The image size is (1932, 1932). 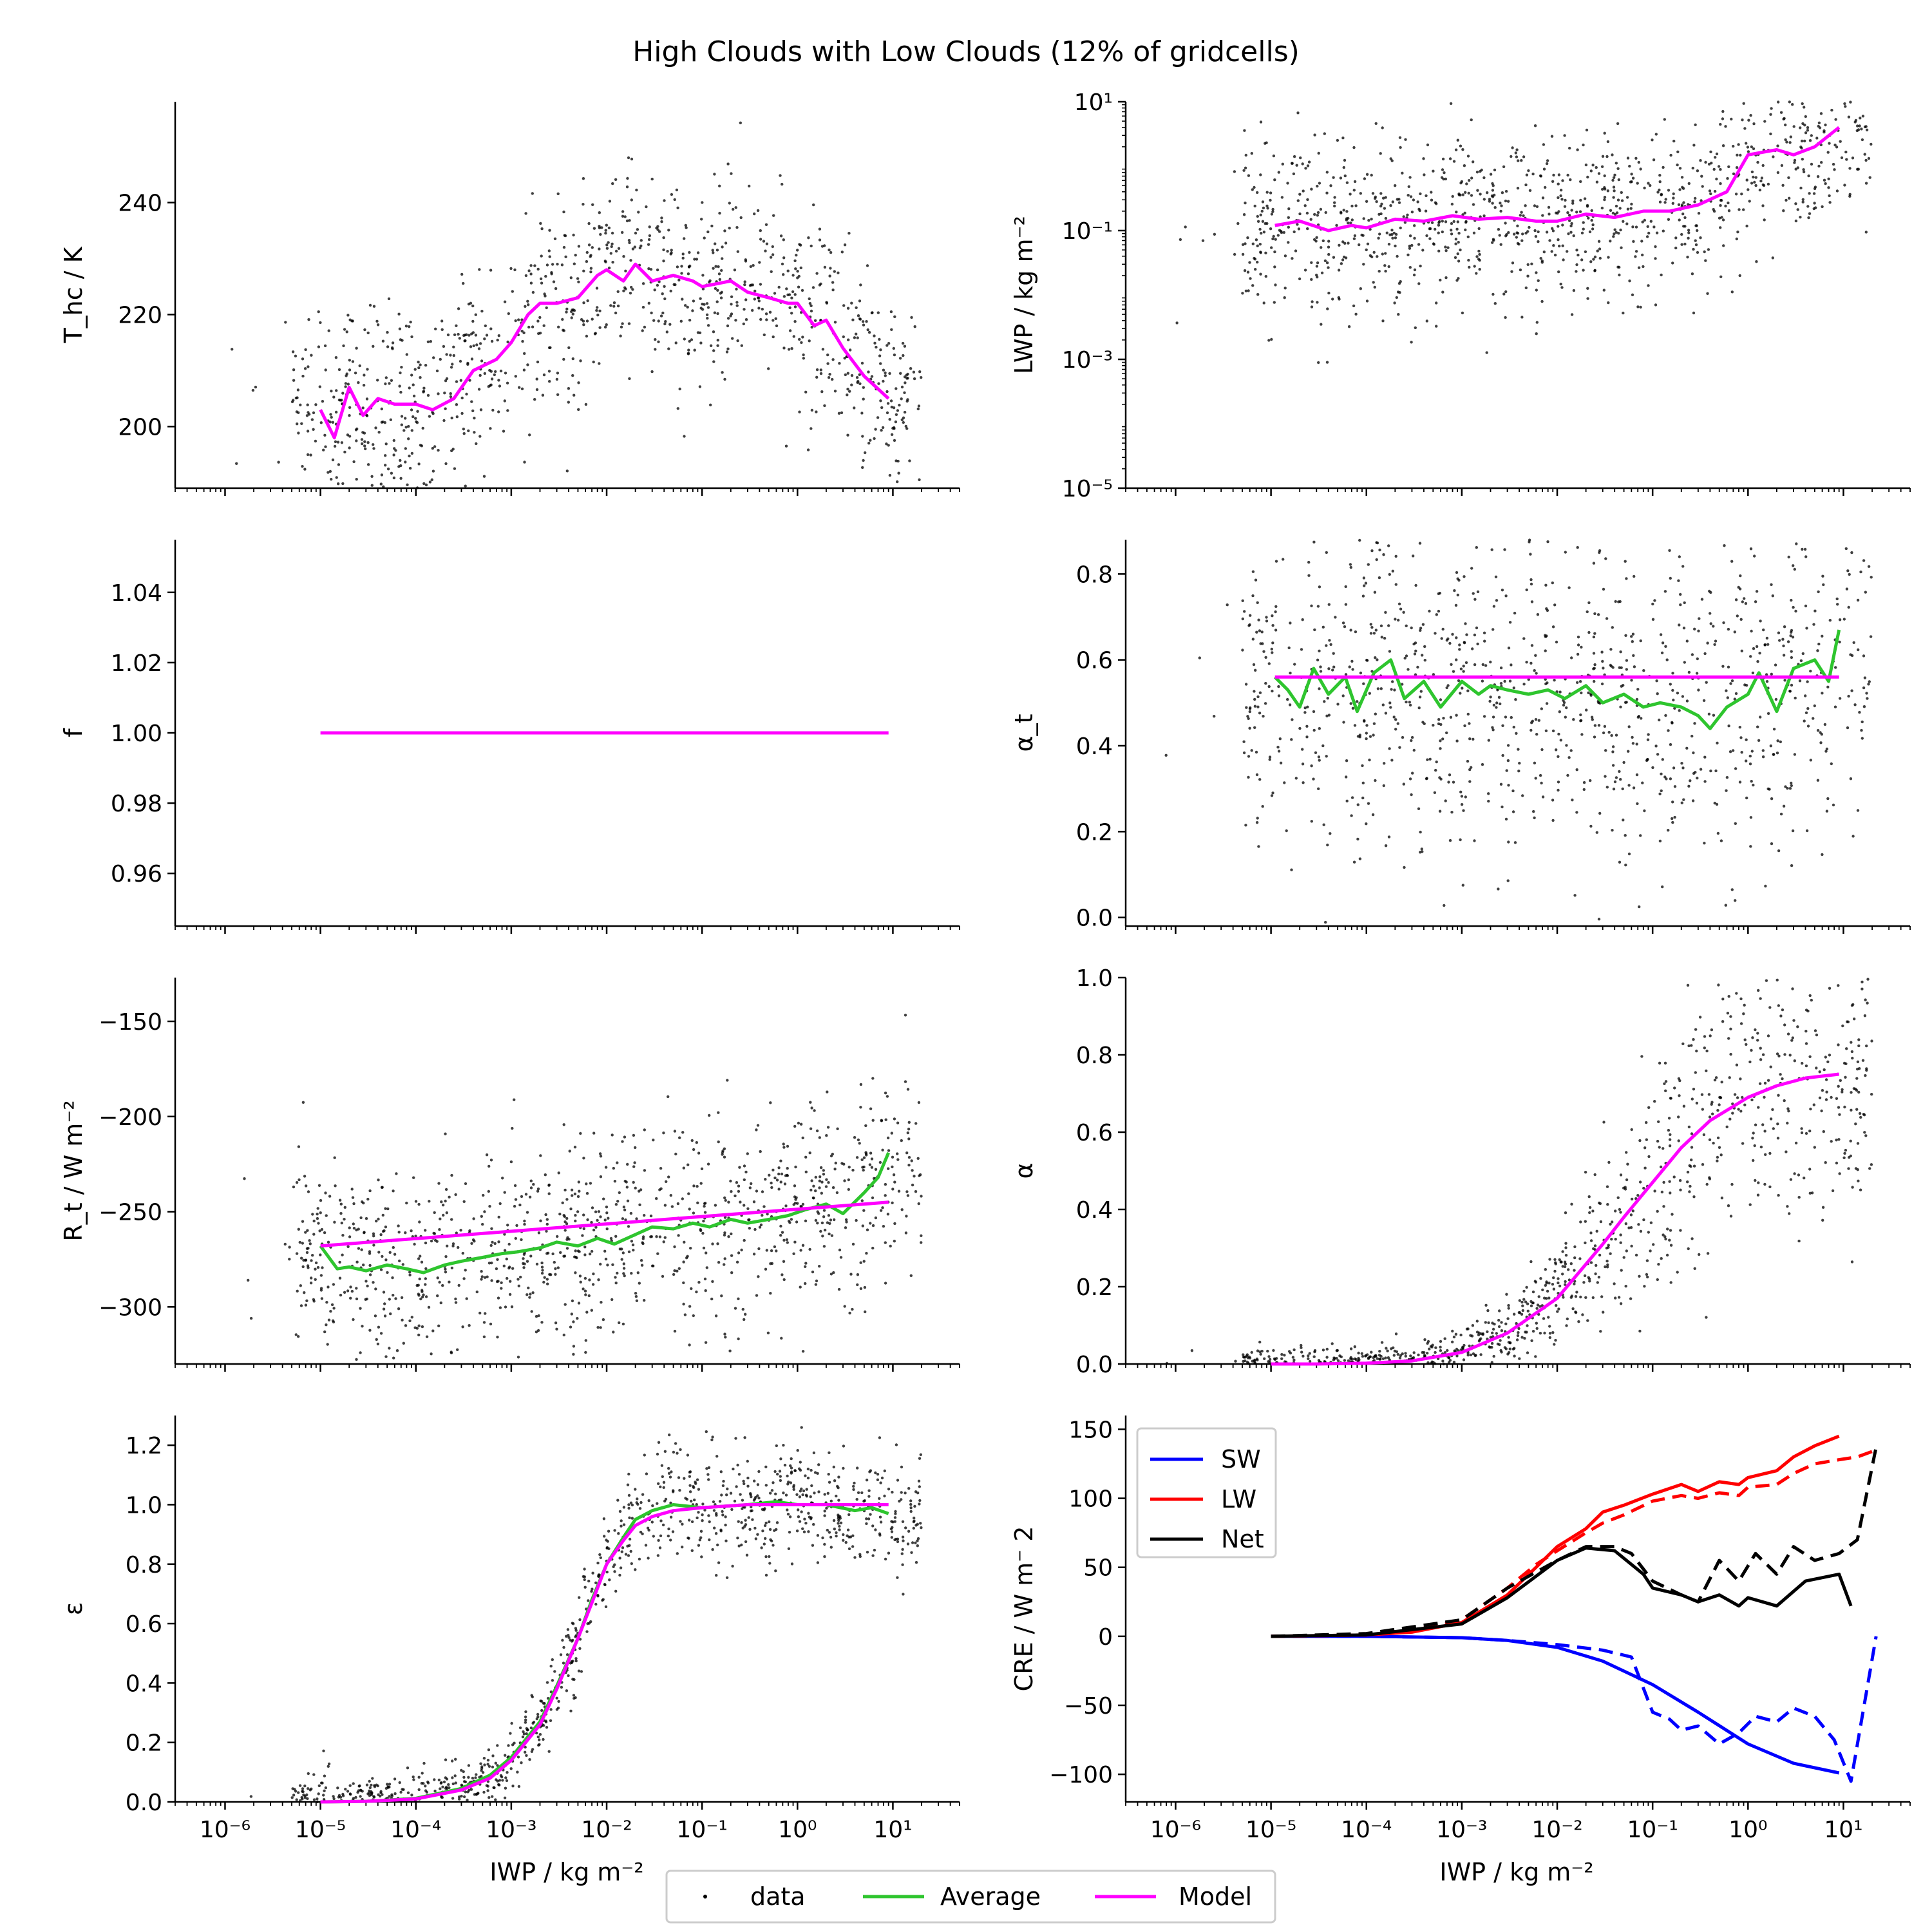 What do you see at coordinates (1094, 978) in the screenshot?
I see `y-tick-label: 1.0` at bounding box center [1094, 978].